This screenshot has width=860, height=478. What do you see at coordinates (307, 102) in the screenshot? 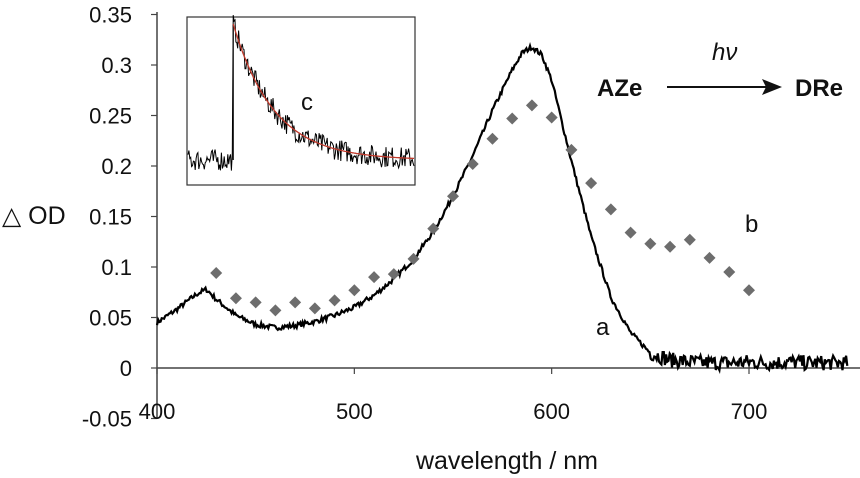
I see `inset-label: c` at bounding box center [307, 102].